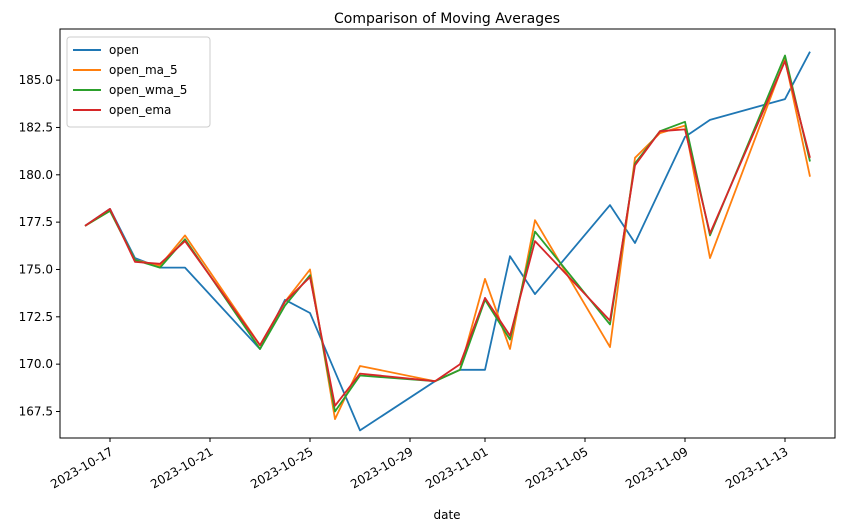 This screenshot has height=531, width=844. I want to click on x-tick-label: 2023-10-17, so click(81, 467).